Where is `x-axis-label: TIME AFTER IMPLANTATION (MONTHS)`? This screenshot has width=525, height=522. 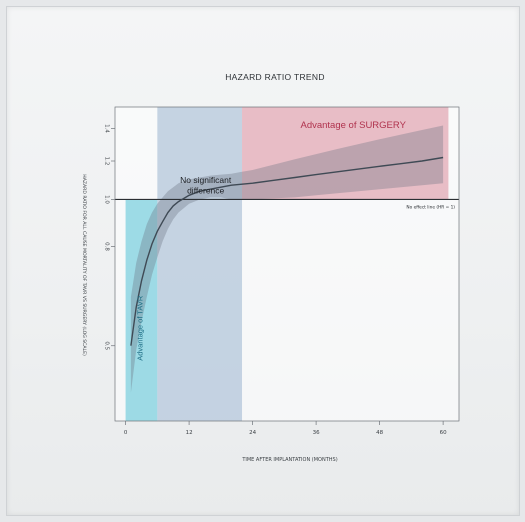 x-axis-label: TIME AFTER IMPLANTATION (MONTHS) is located at coordinates (289, 460).